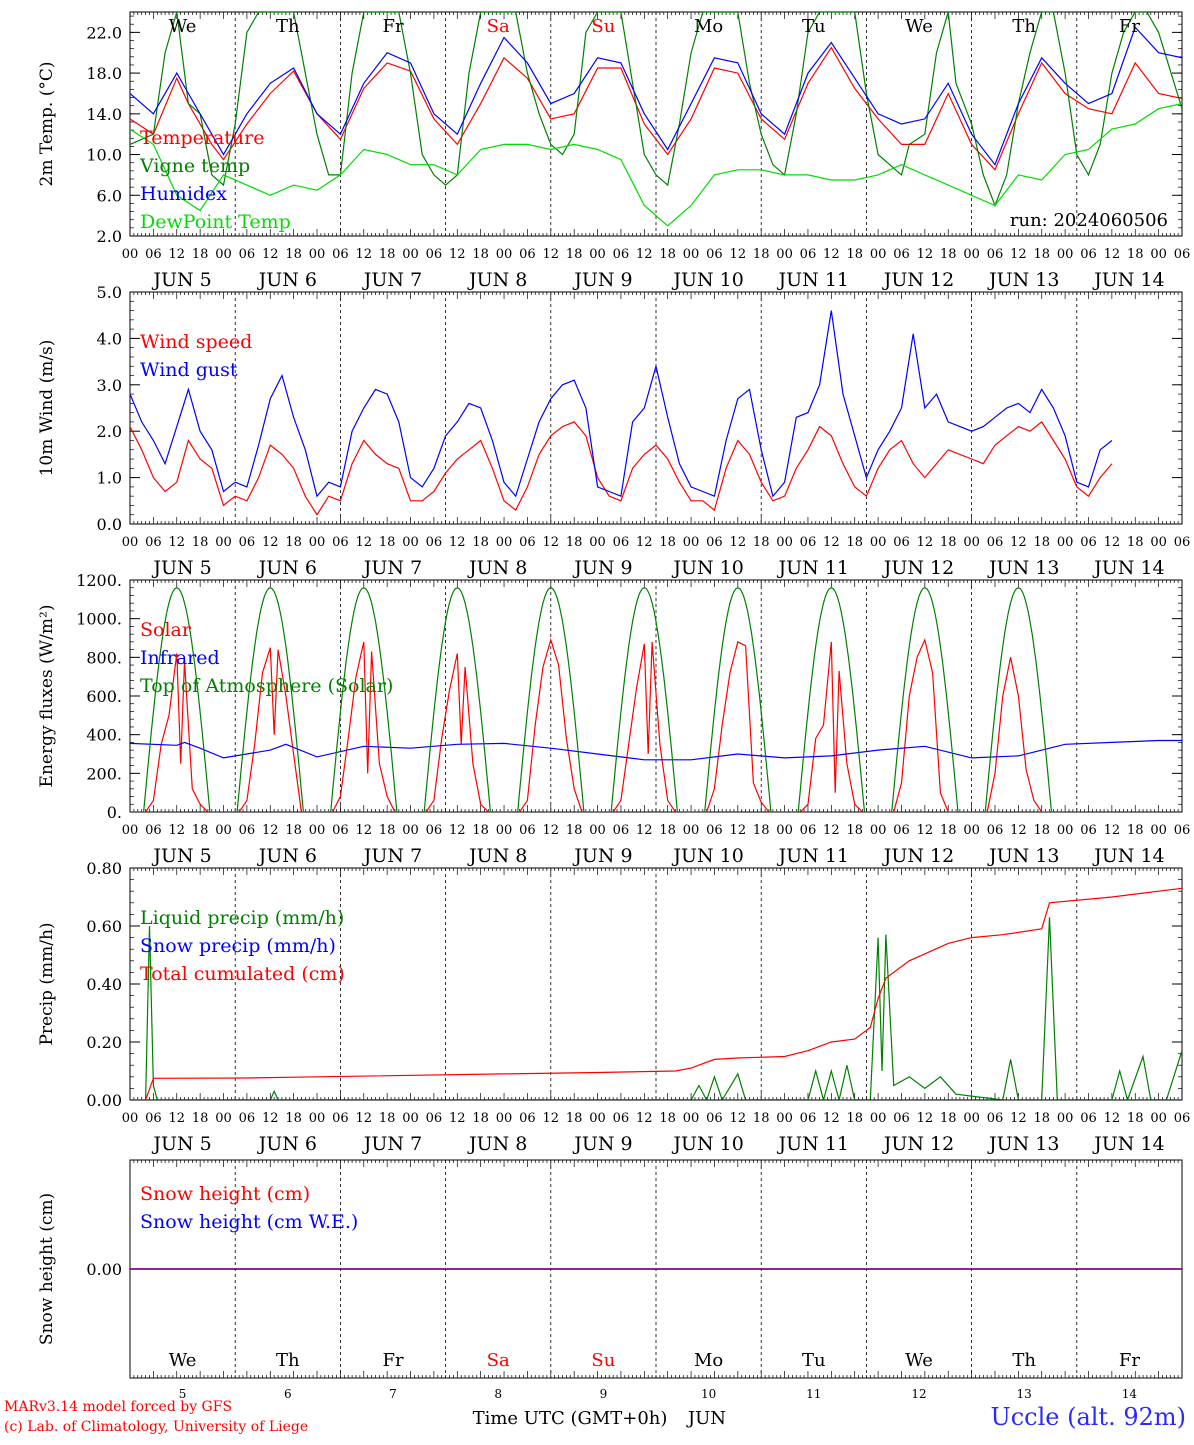  I want to click on date-number-label: 9, so click(604, 1394).